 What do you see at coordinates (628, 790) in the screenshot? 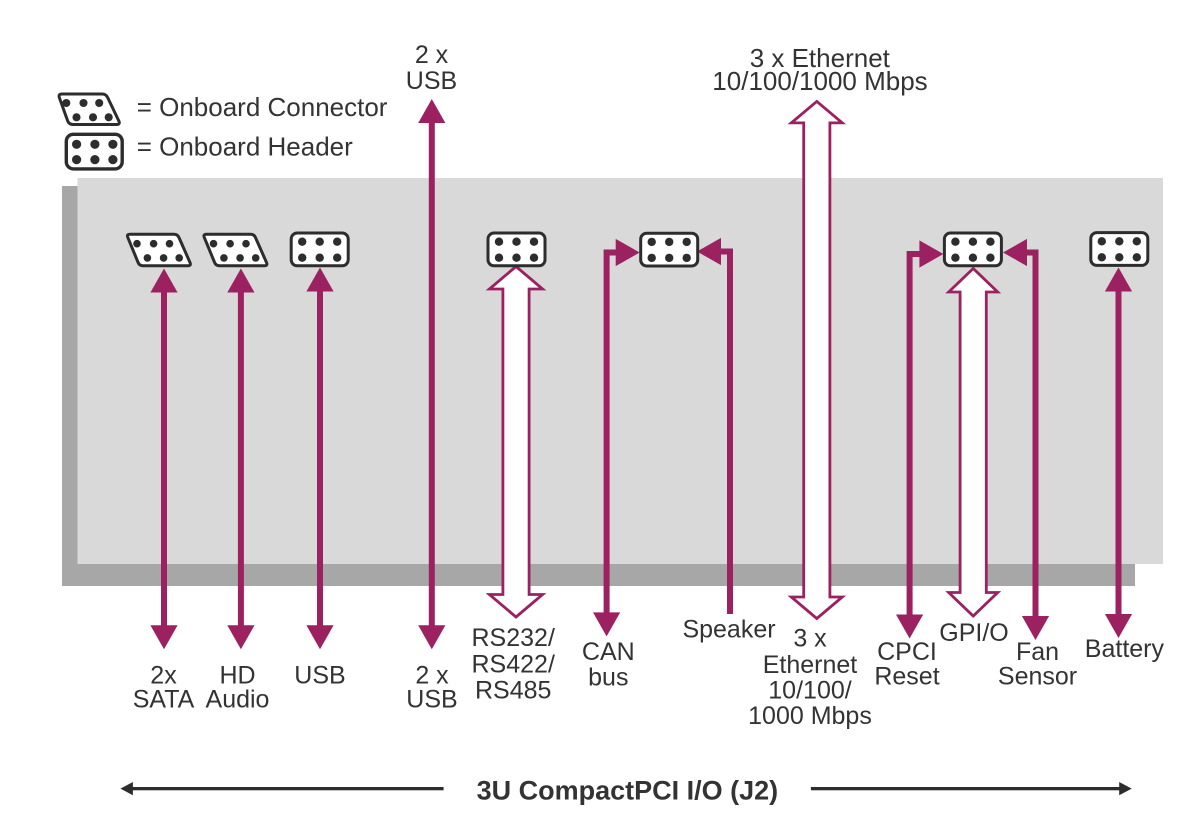
I see `svg-text: 3U CompactPCI I/O (J2)` at bounding box center [628, 790].